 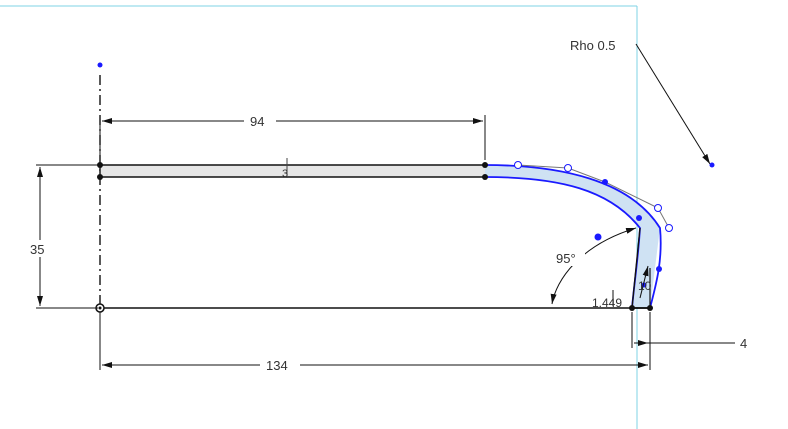 I want to click on small-dim-arrow, so click(x=644, y=282).